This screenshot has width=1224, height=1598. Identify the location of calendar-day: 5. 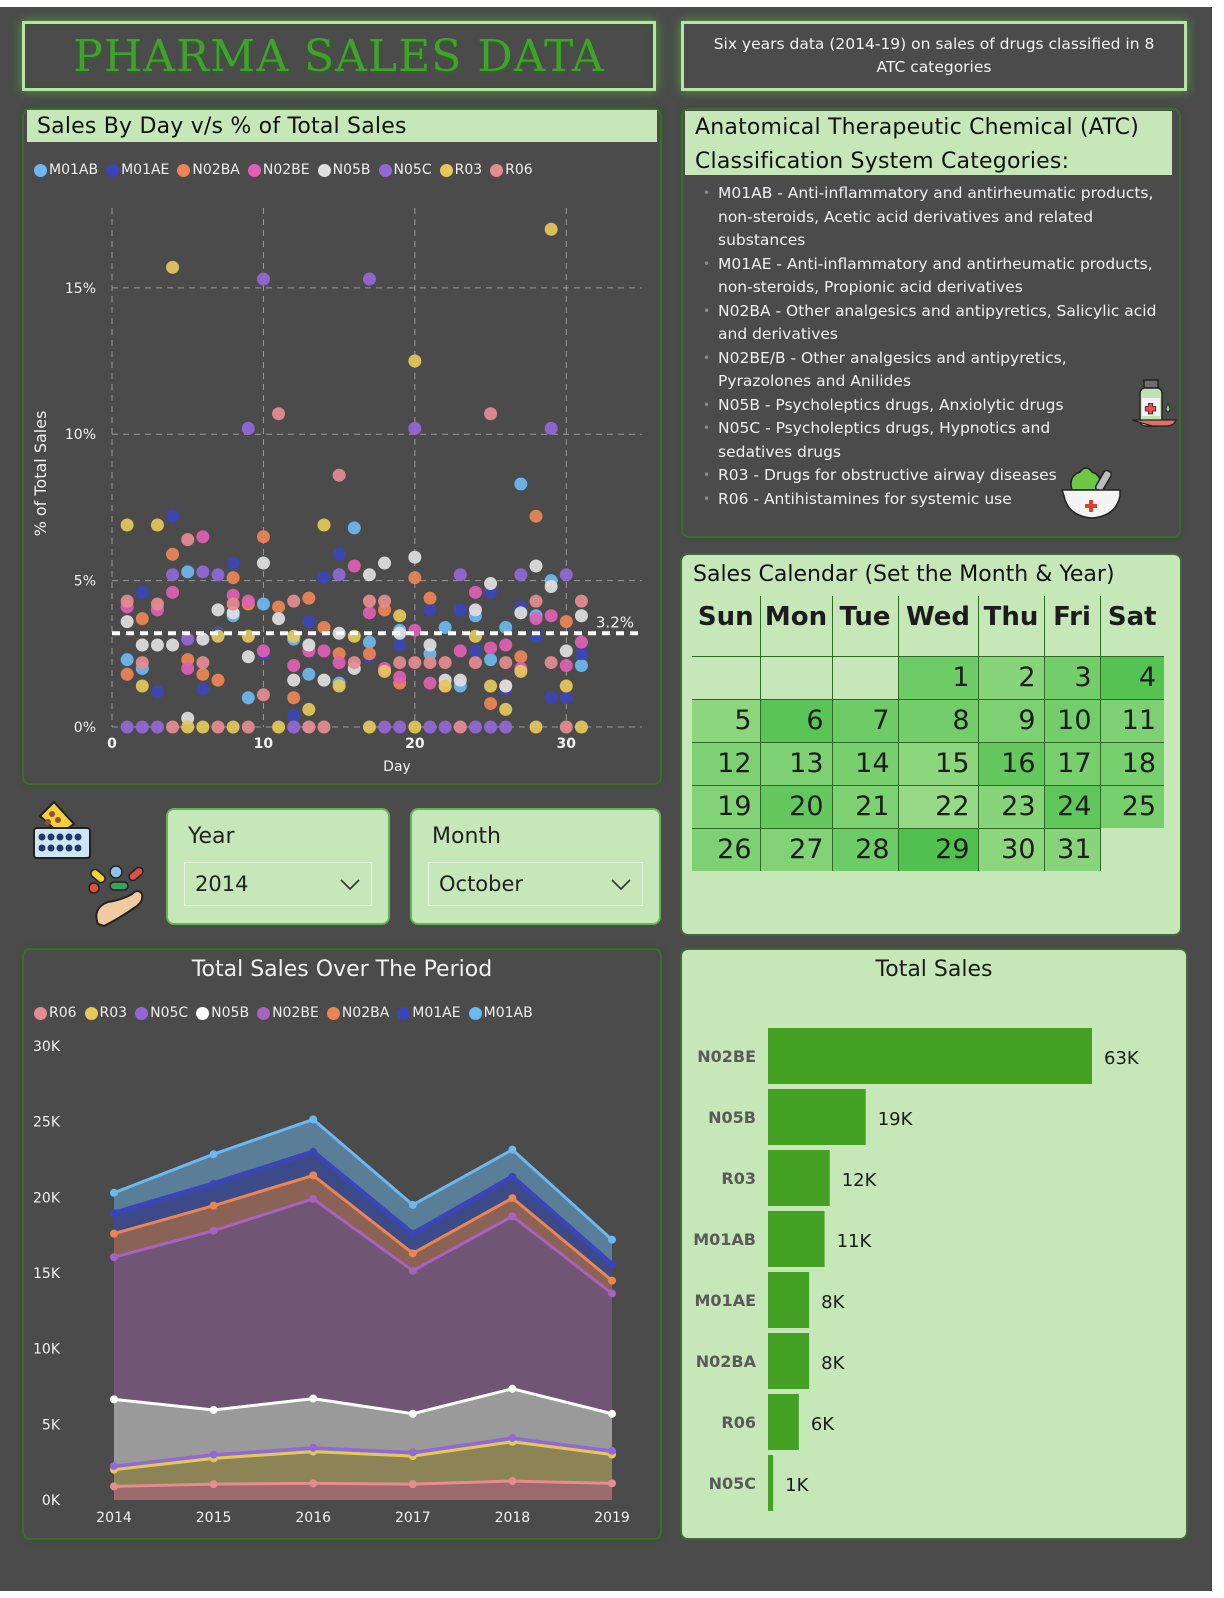
(726, 720).